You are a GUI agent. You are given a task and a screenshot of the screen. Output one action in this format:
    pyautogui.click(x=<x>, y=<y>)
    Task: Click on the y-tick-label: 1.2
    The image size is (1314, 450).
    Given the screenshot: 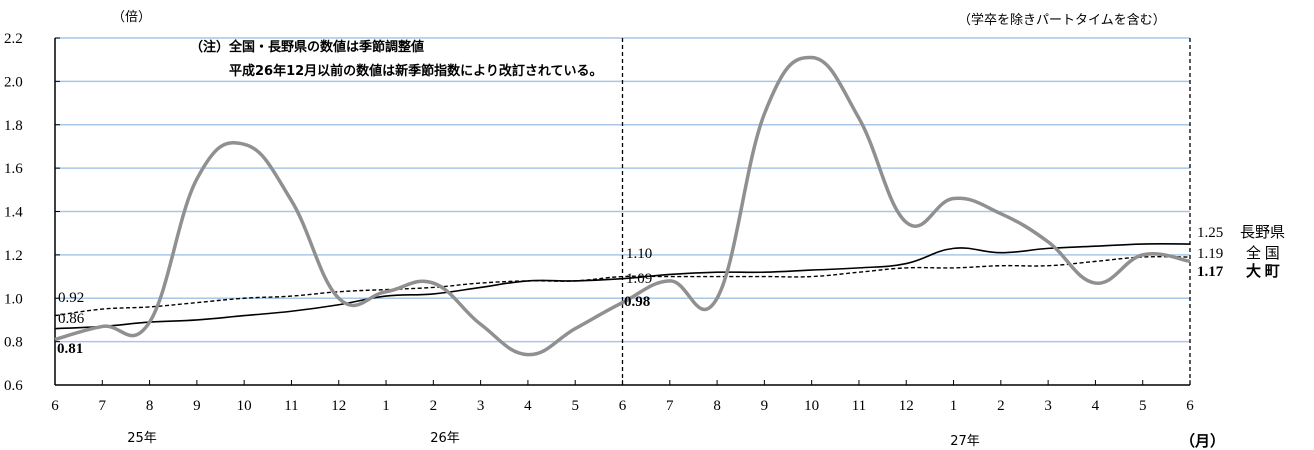 What is the action you would take?
    pyautogui.click(x=13, y=256)
    